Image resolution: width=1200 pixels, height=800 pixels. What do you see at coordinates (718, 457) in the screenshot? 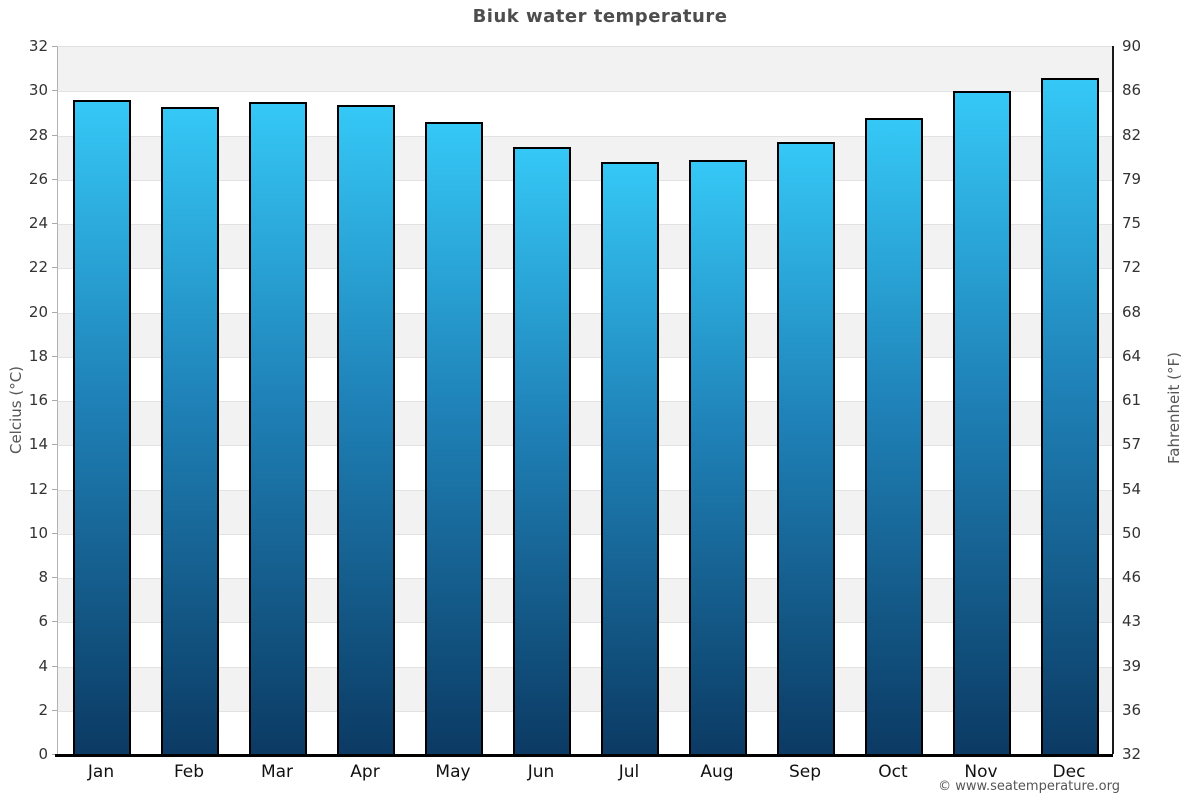
I see `bar-aug` at bounding box center [718, 457].